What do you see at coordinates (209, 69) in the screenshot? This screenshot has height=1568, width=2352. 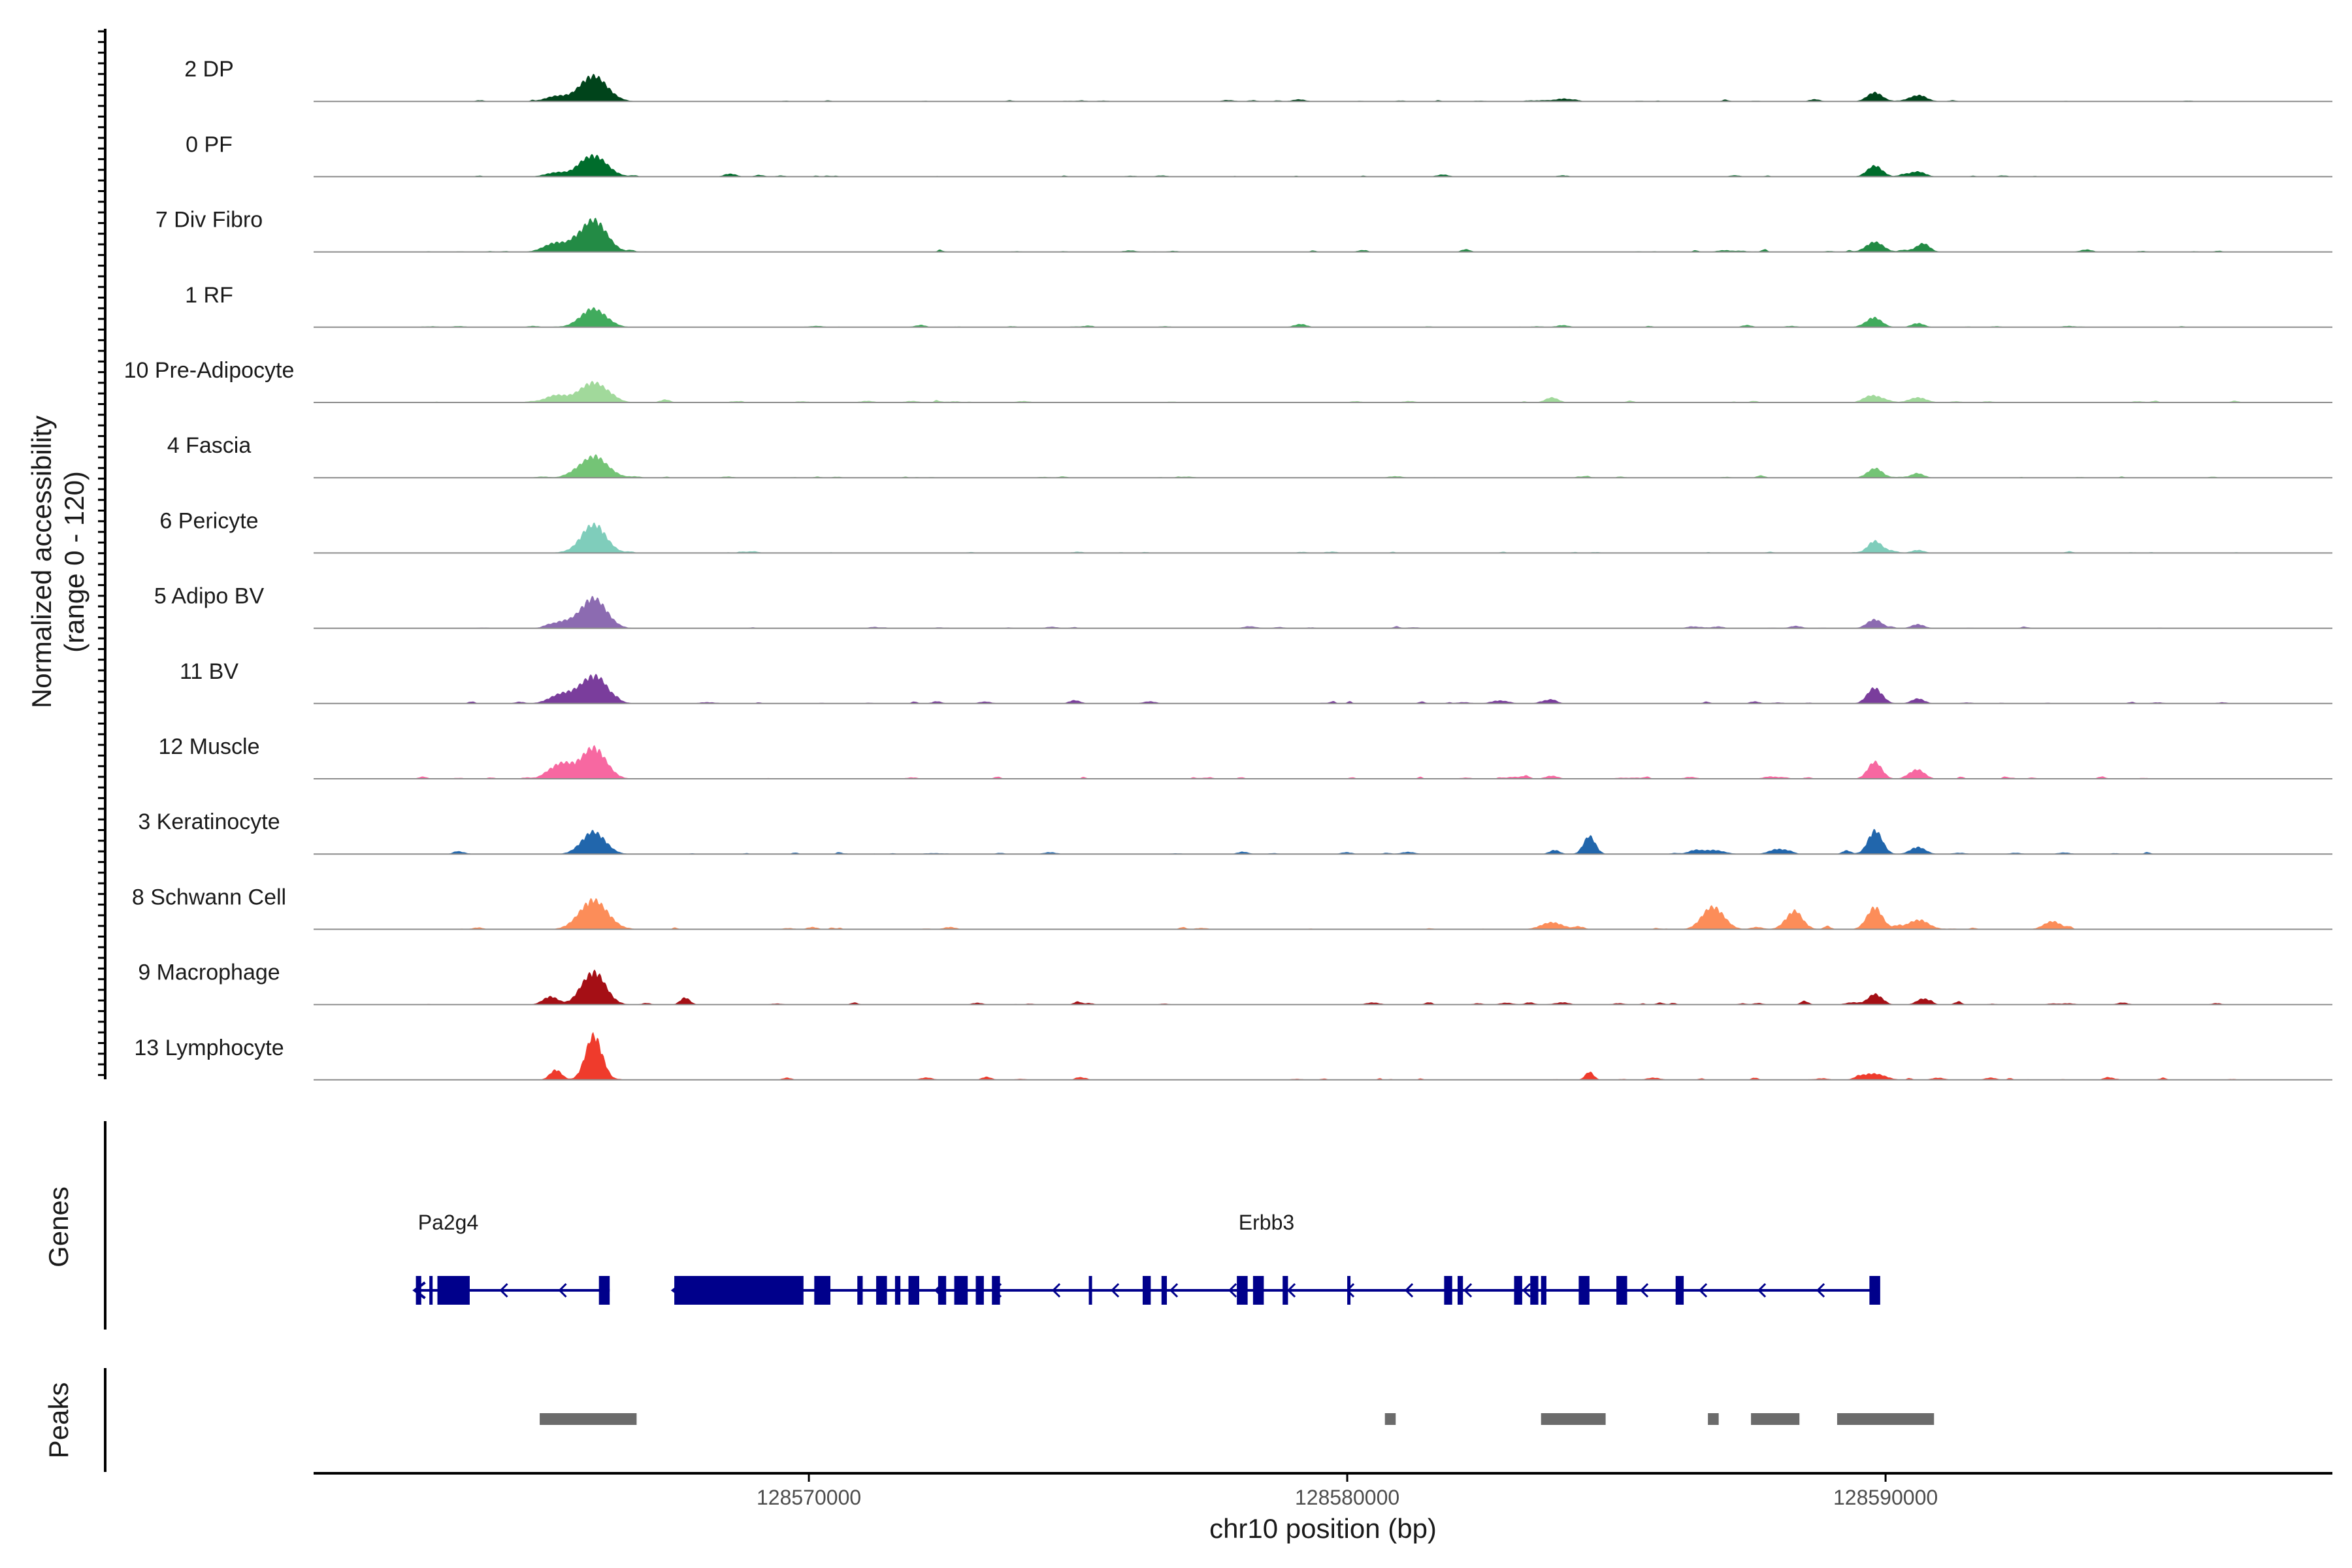 I see `track-label: 2 DP` at bounding box center [209, 69].